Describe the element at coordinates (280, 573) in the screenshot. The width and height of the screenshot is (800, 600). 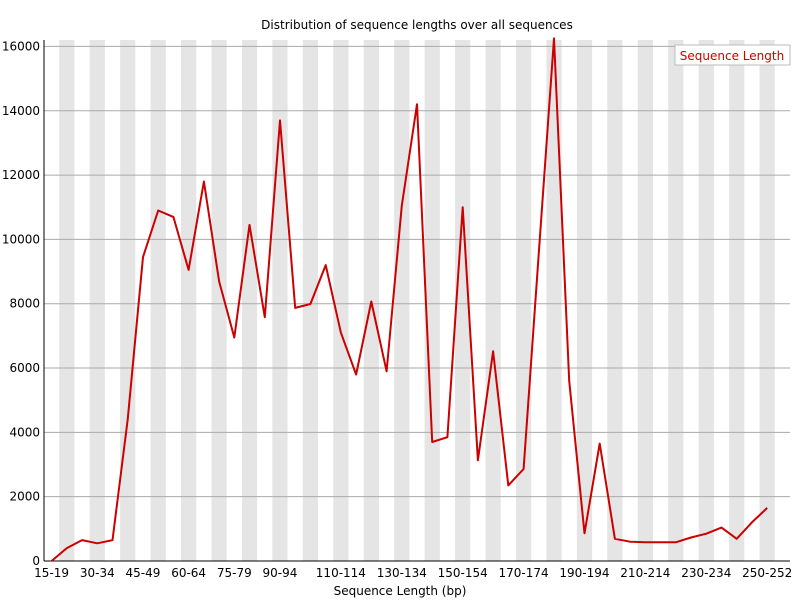
I see `x-tick-label: 90-94` at that location.